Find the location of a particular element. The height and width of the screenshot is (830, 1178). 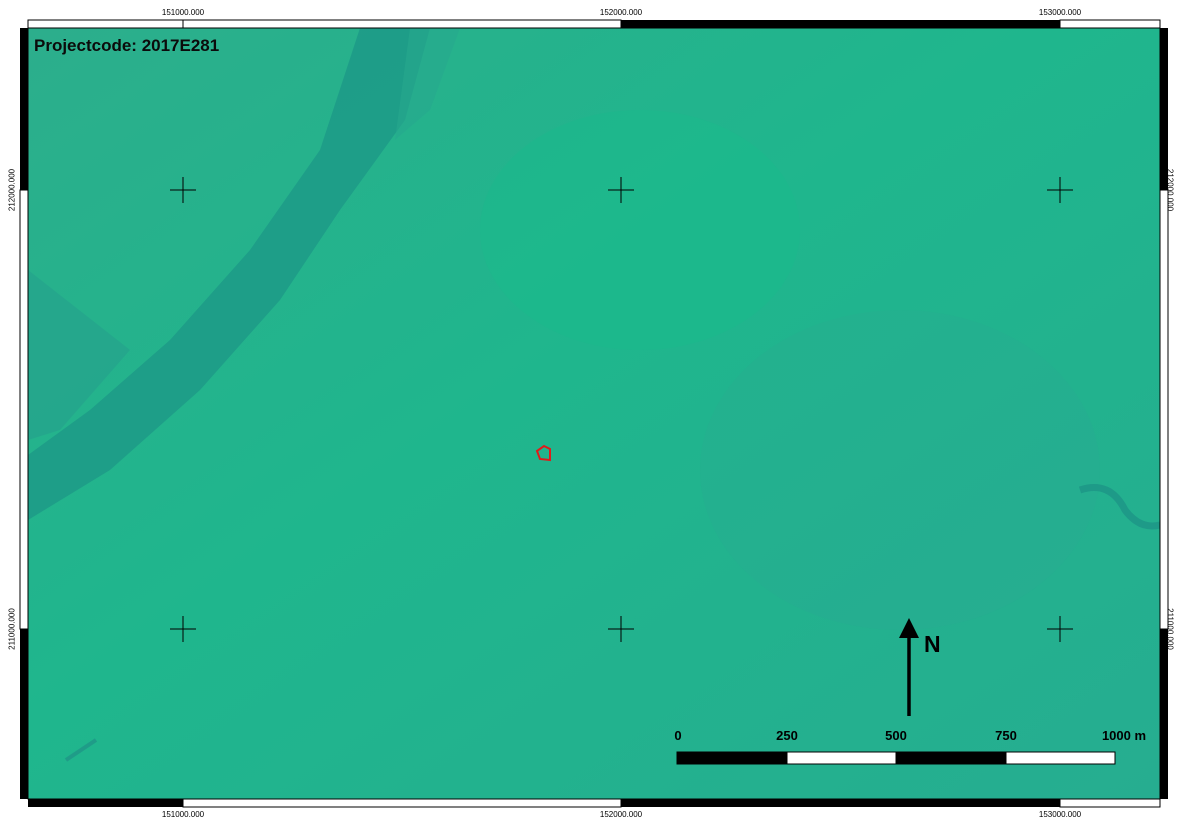

raster-shade is located at coordinates (900, 470).